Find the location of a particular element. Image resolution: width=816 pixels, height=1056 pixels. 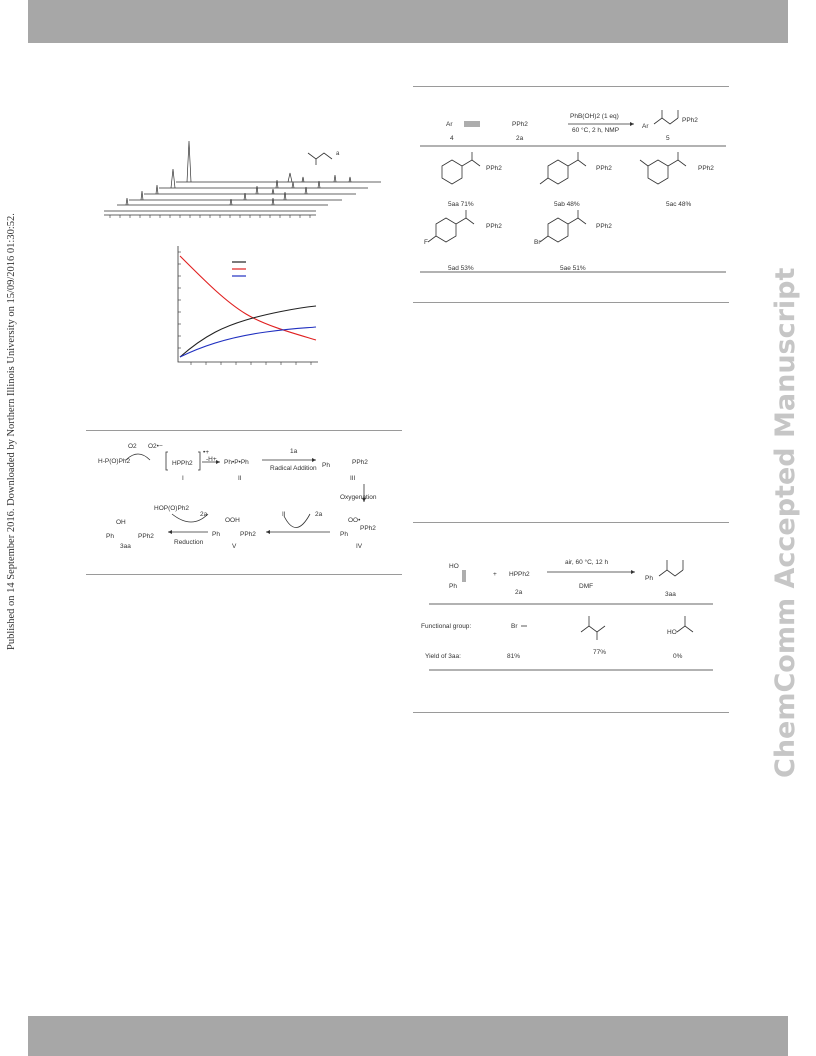

svg-text: 4 is located at coordinates (452, 138).